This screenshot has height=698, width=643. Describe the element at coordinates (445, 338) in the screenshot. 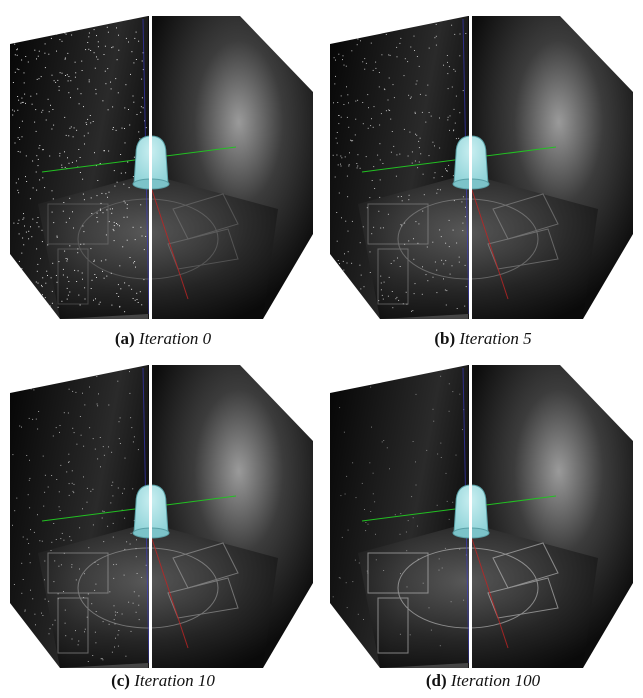

I see `caption-label-b: (b)` at that location.